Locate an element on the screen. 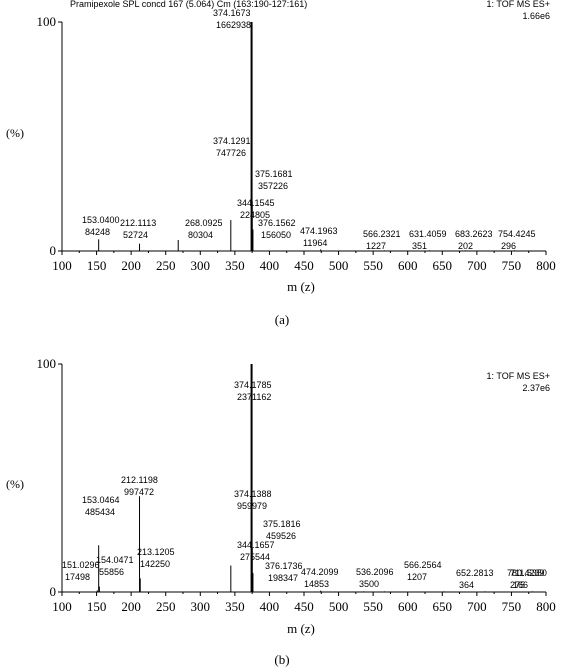 The height and width of the screenshot is (668, 565). peak-mz-label: 154.0471 is located at coordinates (115, 560).